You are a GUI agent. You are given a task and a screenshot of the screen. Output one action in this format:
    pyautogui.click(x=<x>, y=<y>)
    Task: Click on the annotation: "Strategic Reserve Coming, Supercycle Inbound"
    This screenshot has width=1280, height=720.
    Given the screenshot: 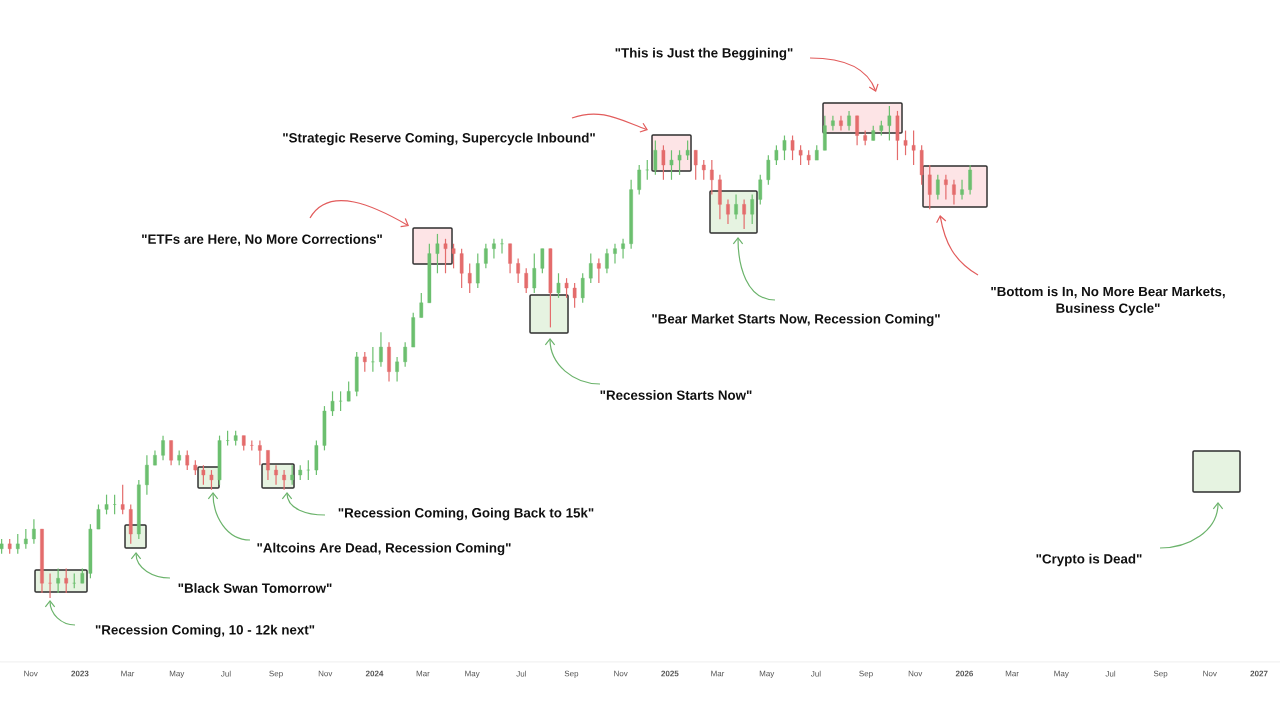 What is the action you would take?
    pyautogui.click(x=439, y=139)
    